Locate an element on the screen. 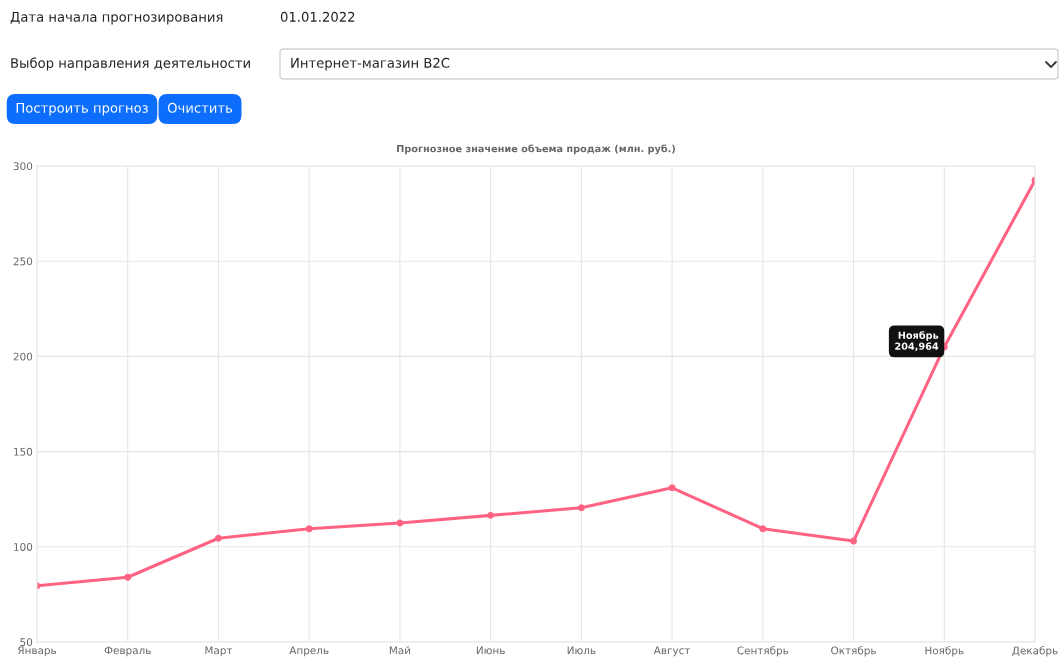  x-tick-label: Июнь is located at coordinates (490, 650).